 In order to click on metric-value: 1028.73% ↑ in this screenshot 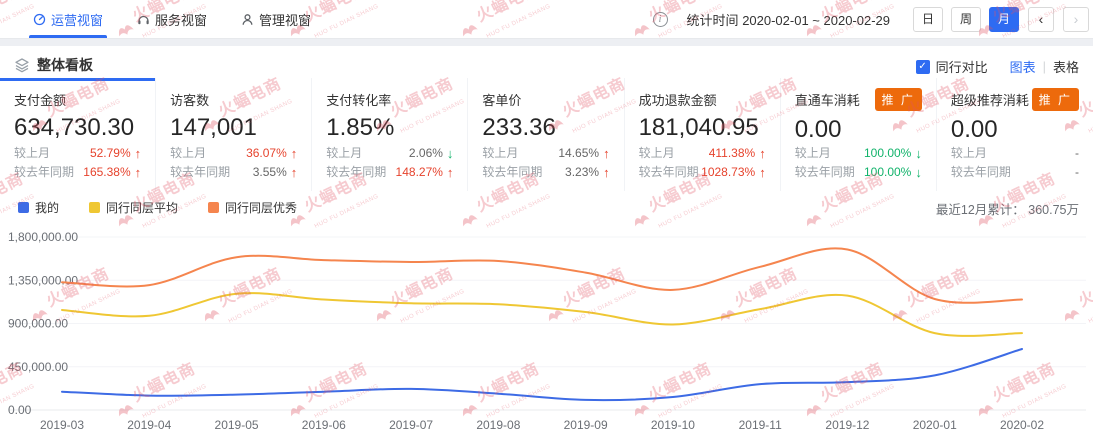, I will do `click(733, 172)`.